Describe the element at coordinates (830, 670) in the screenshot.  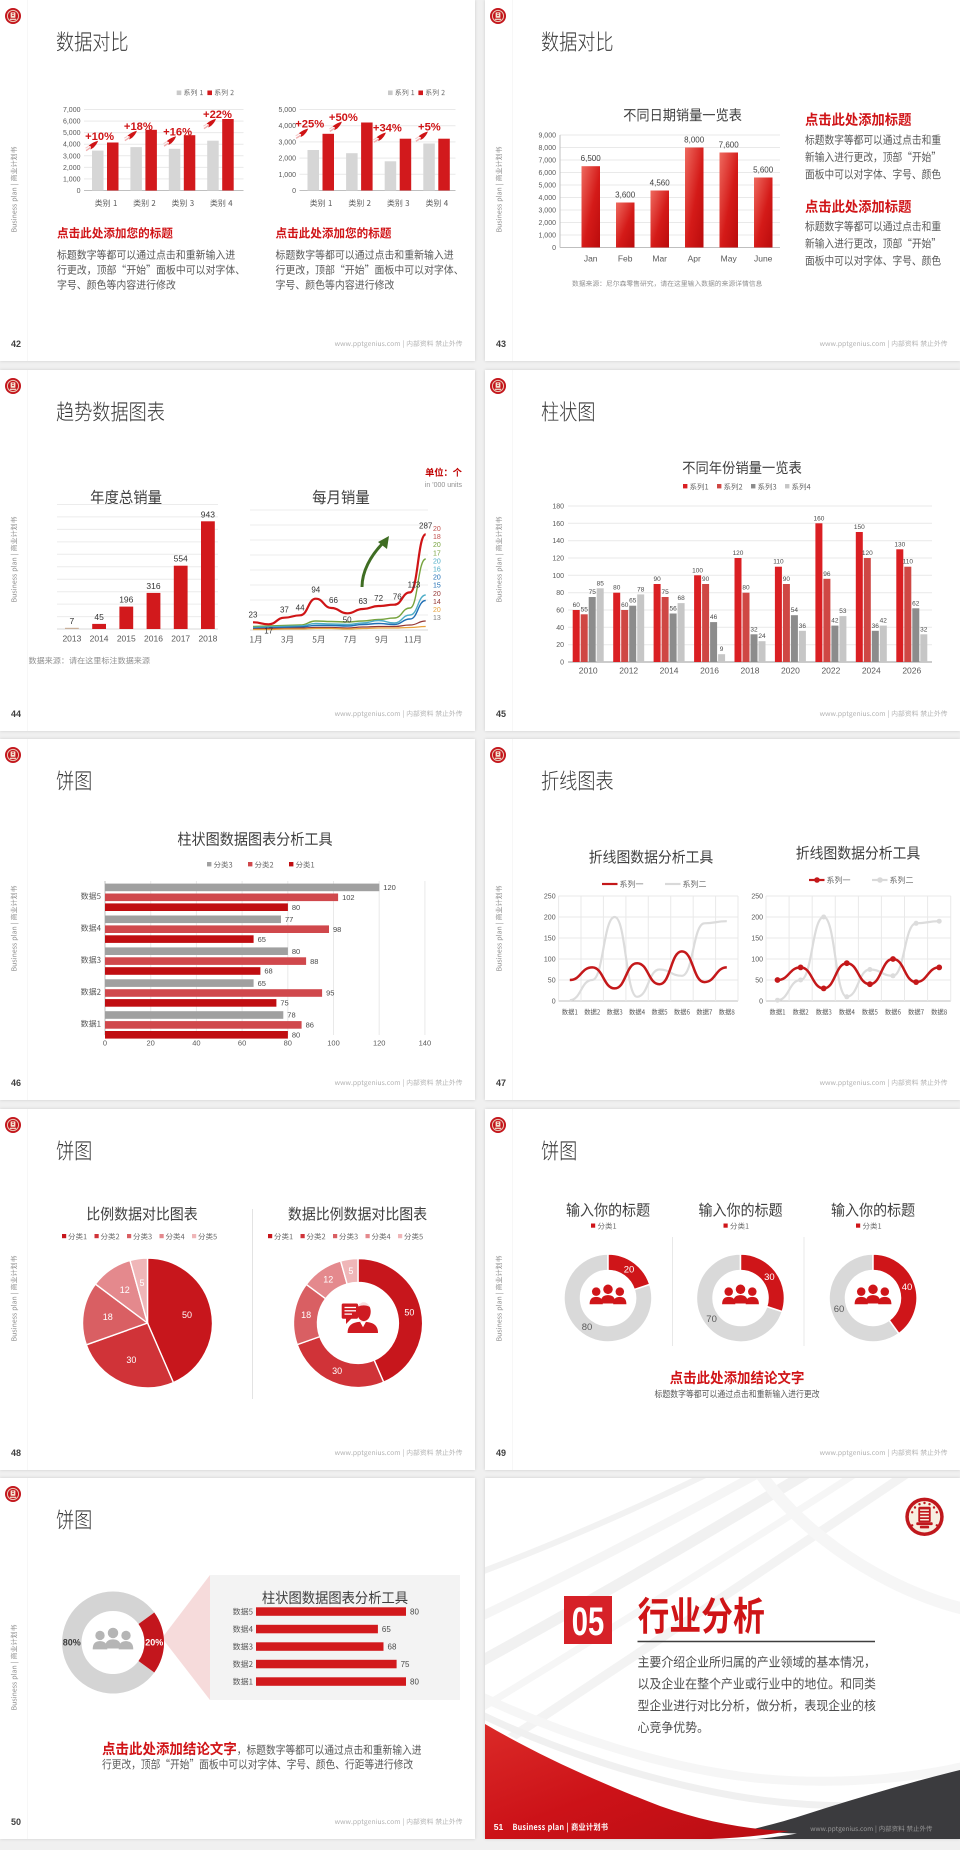
I see `svg-text: 2022` at that location.